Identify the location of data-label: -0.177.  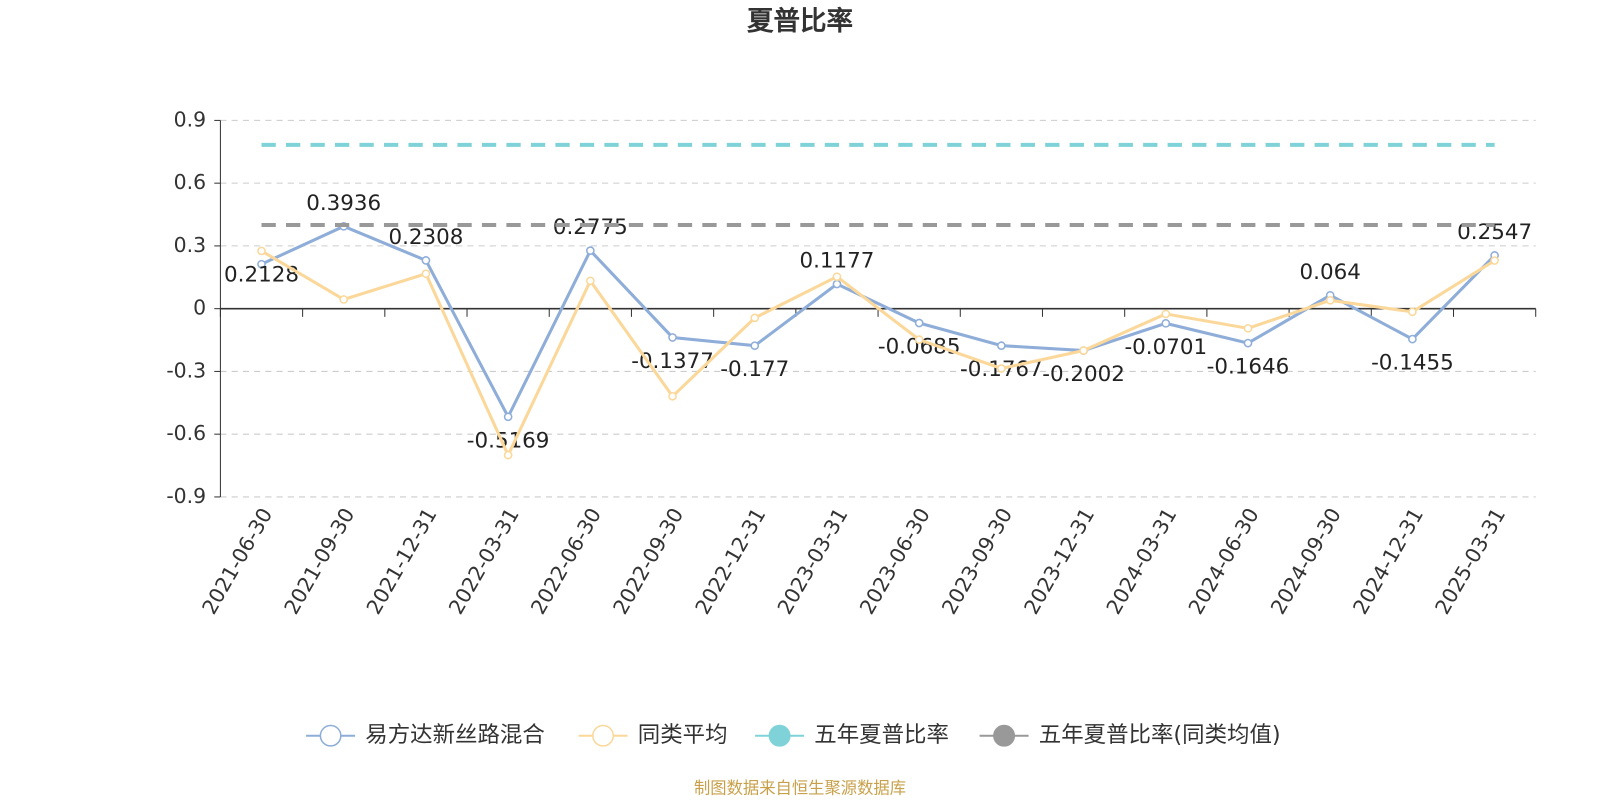
(754, 369).